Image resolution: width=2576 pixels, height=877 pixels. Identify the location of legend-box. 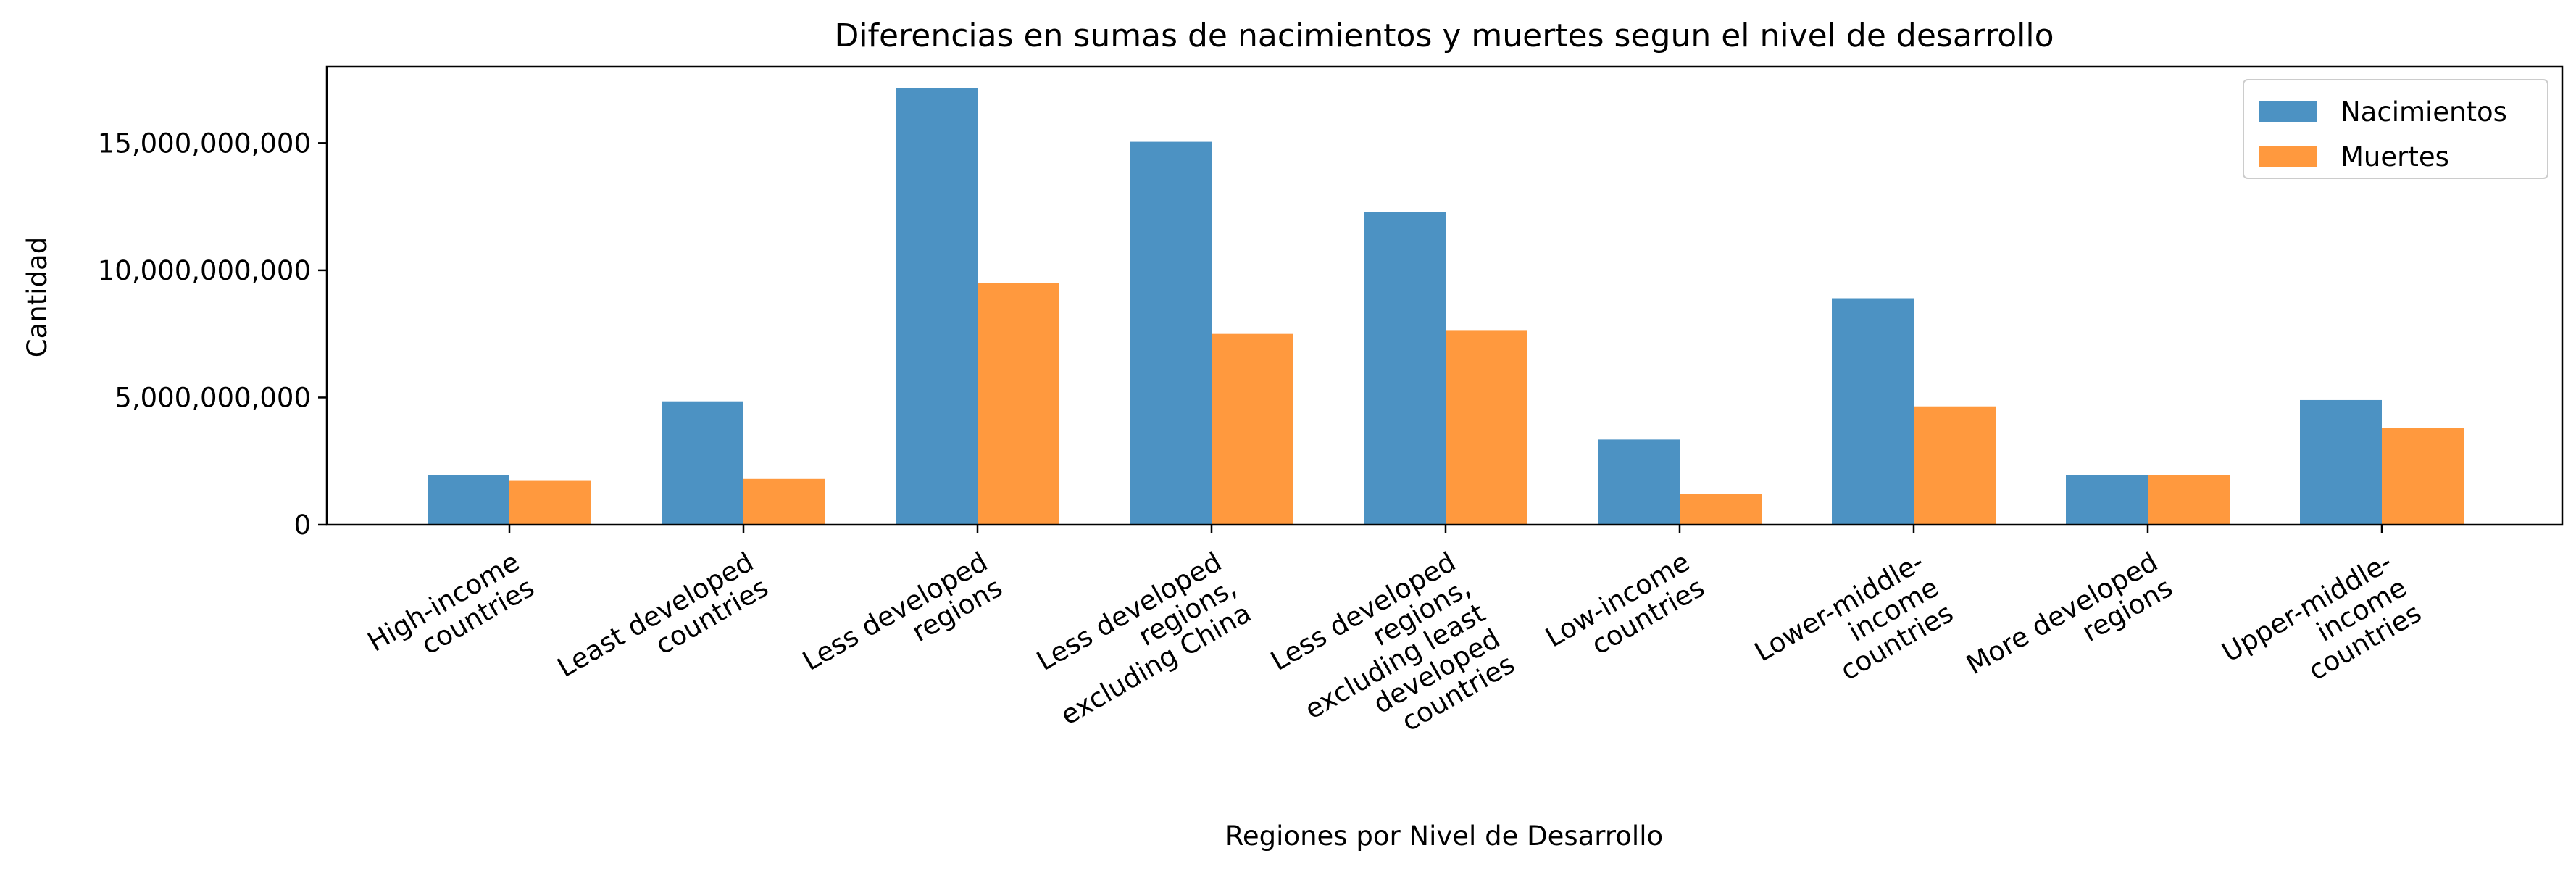
(2395, 129).